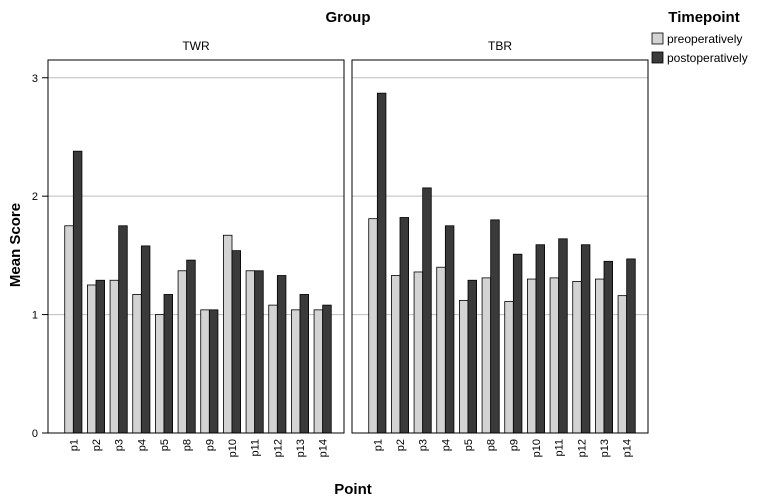 The image size is (763, 503). I want to click on bar-tbr-p4-pre, so click(441, 350).